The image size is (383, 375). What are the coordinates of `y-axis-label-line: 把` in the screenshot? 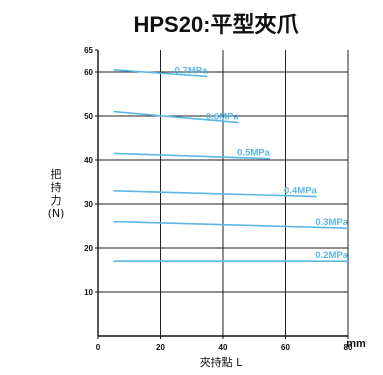 It's located at (56, 174).